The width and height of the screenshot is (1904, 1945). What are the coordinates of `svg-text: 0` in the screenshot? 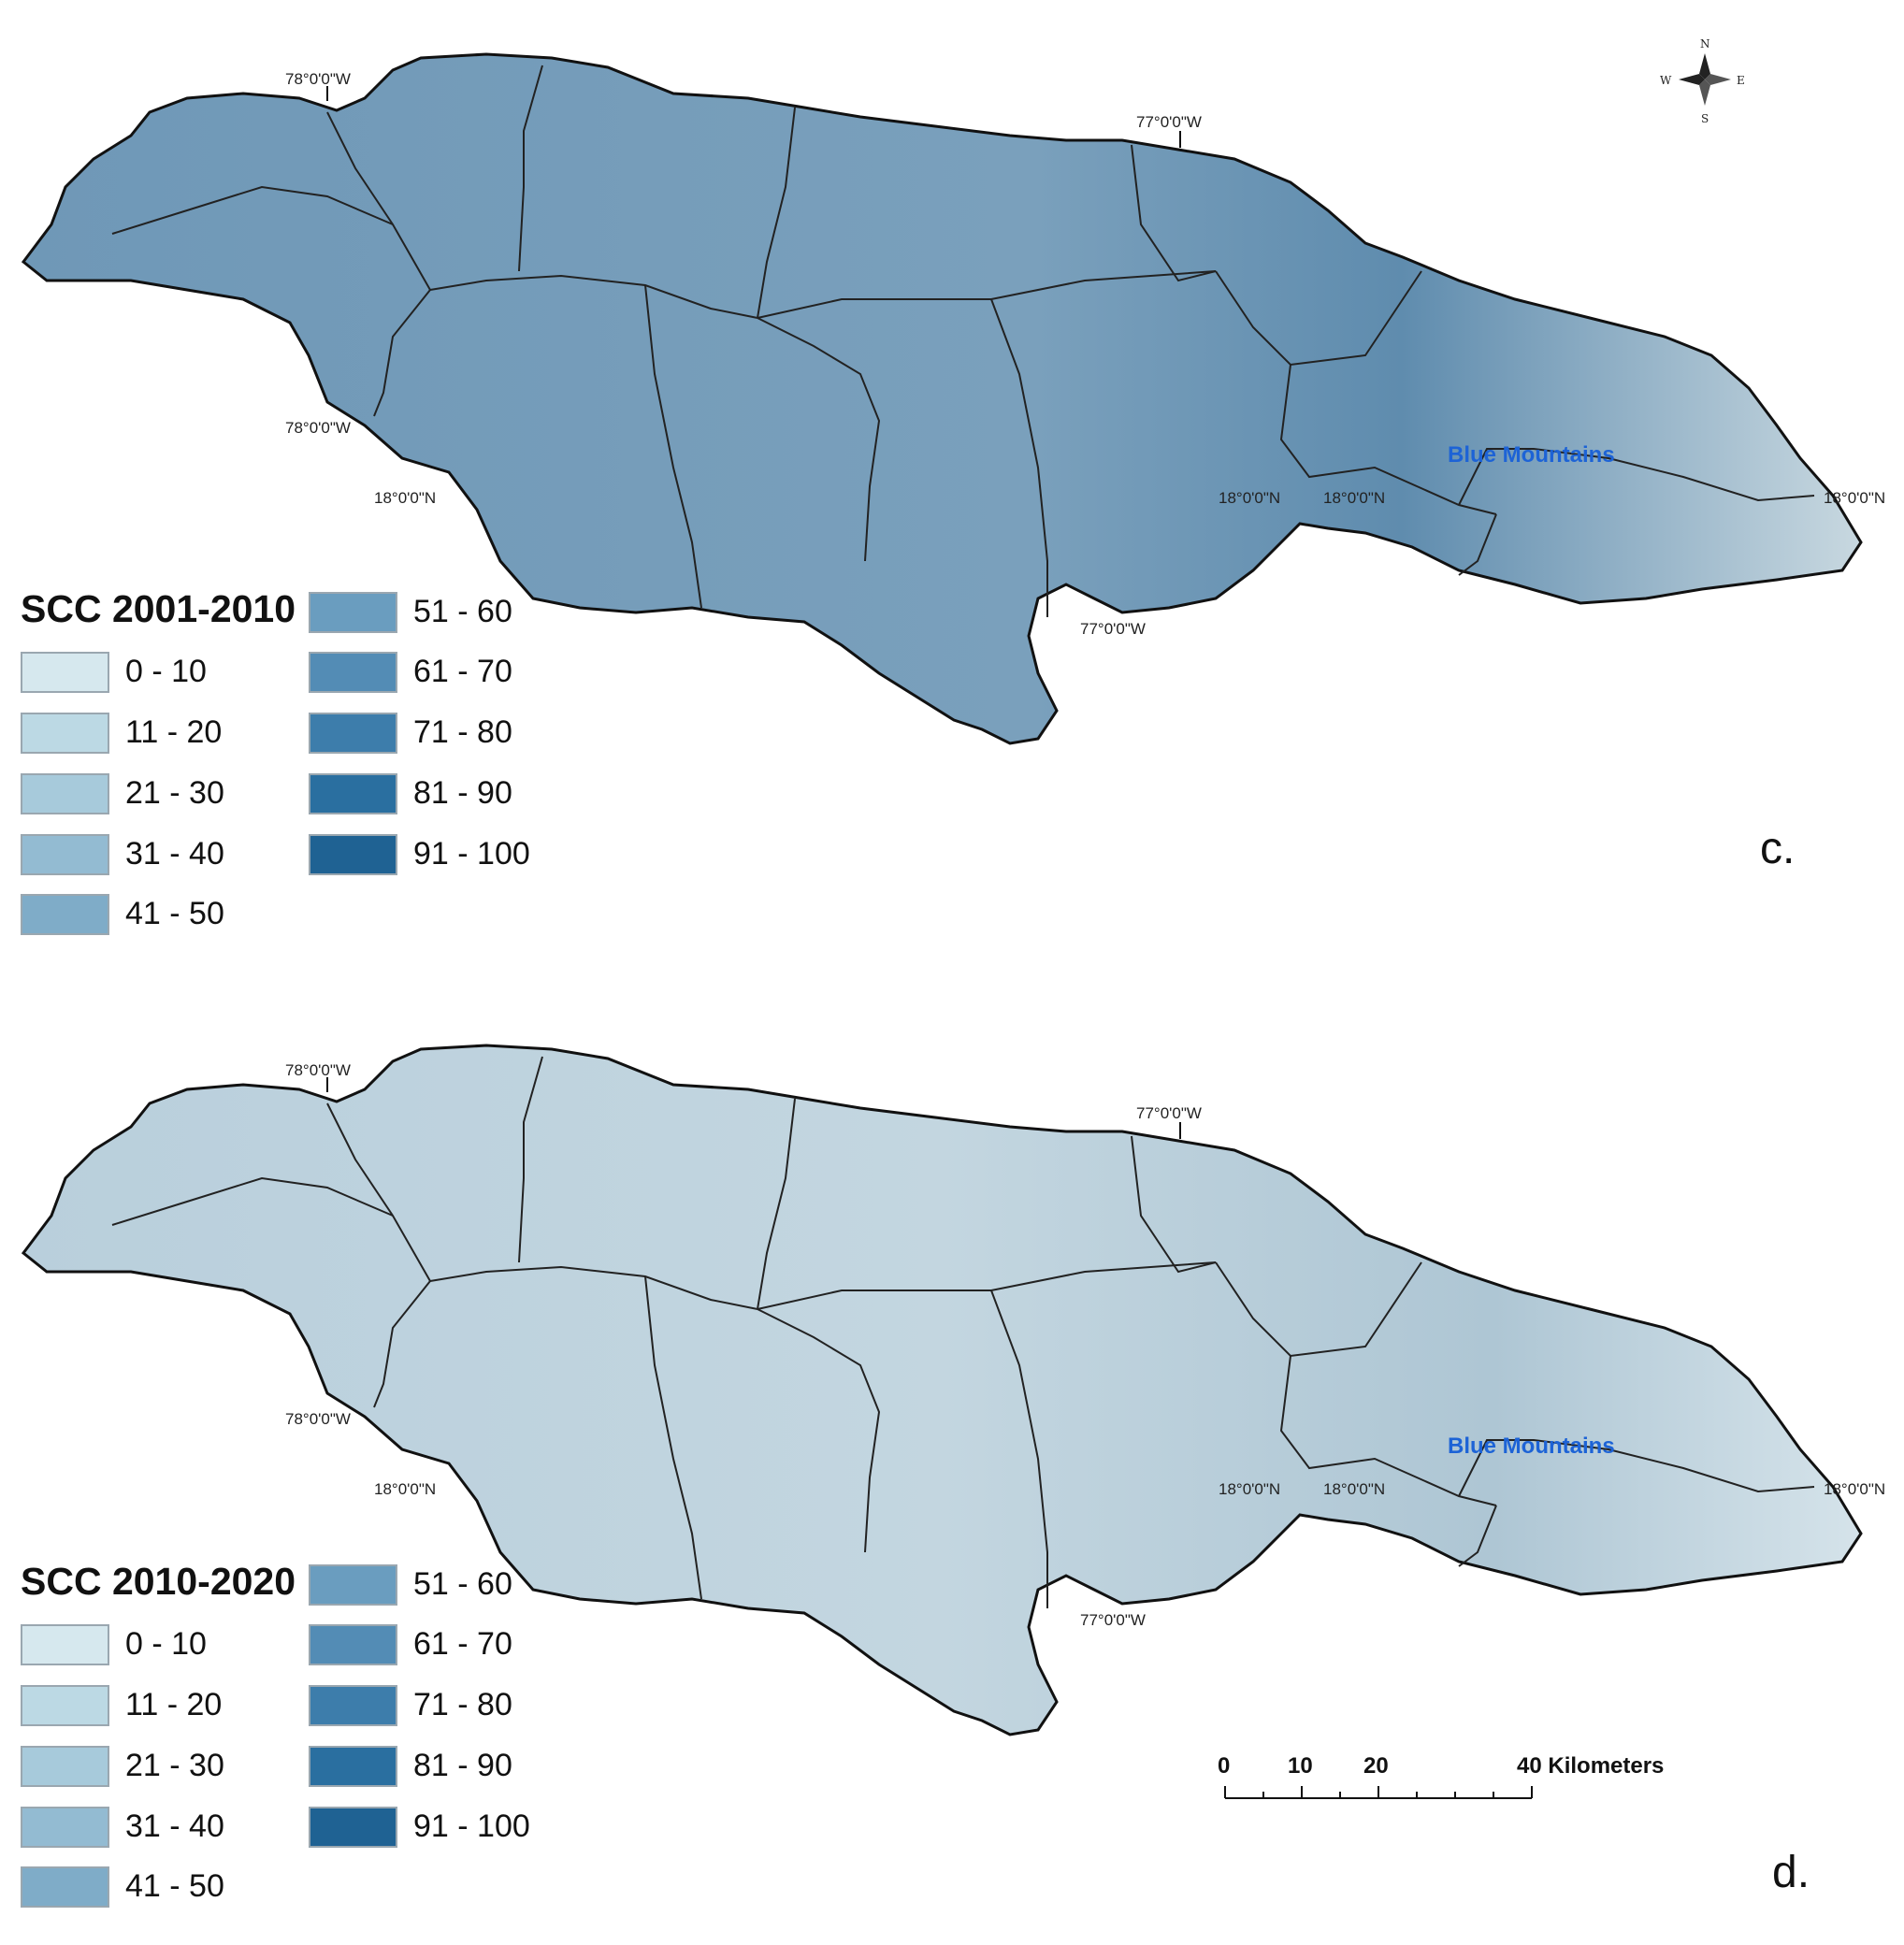 It's located at (1224, 1766).